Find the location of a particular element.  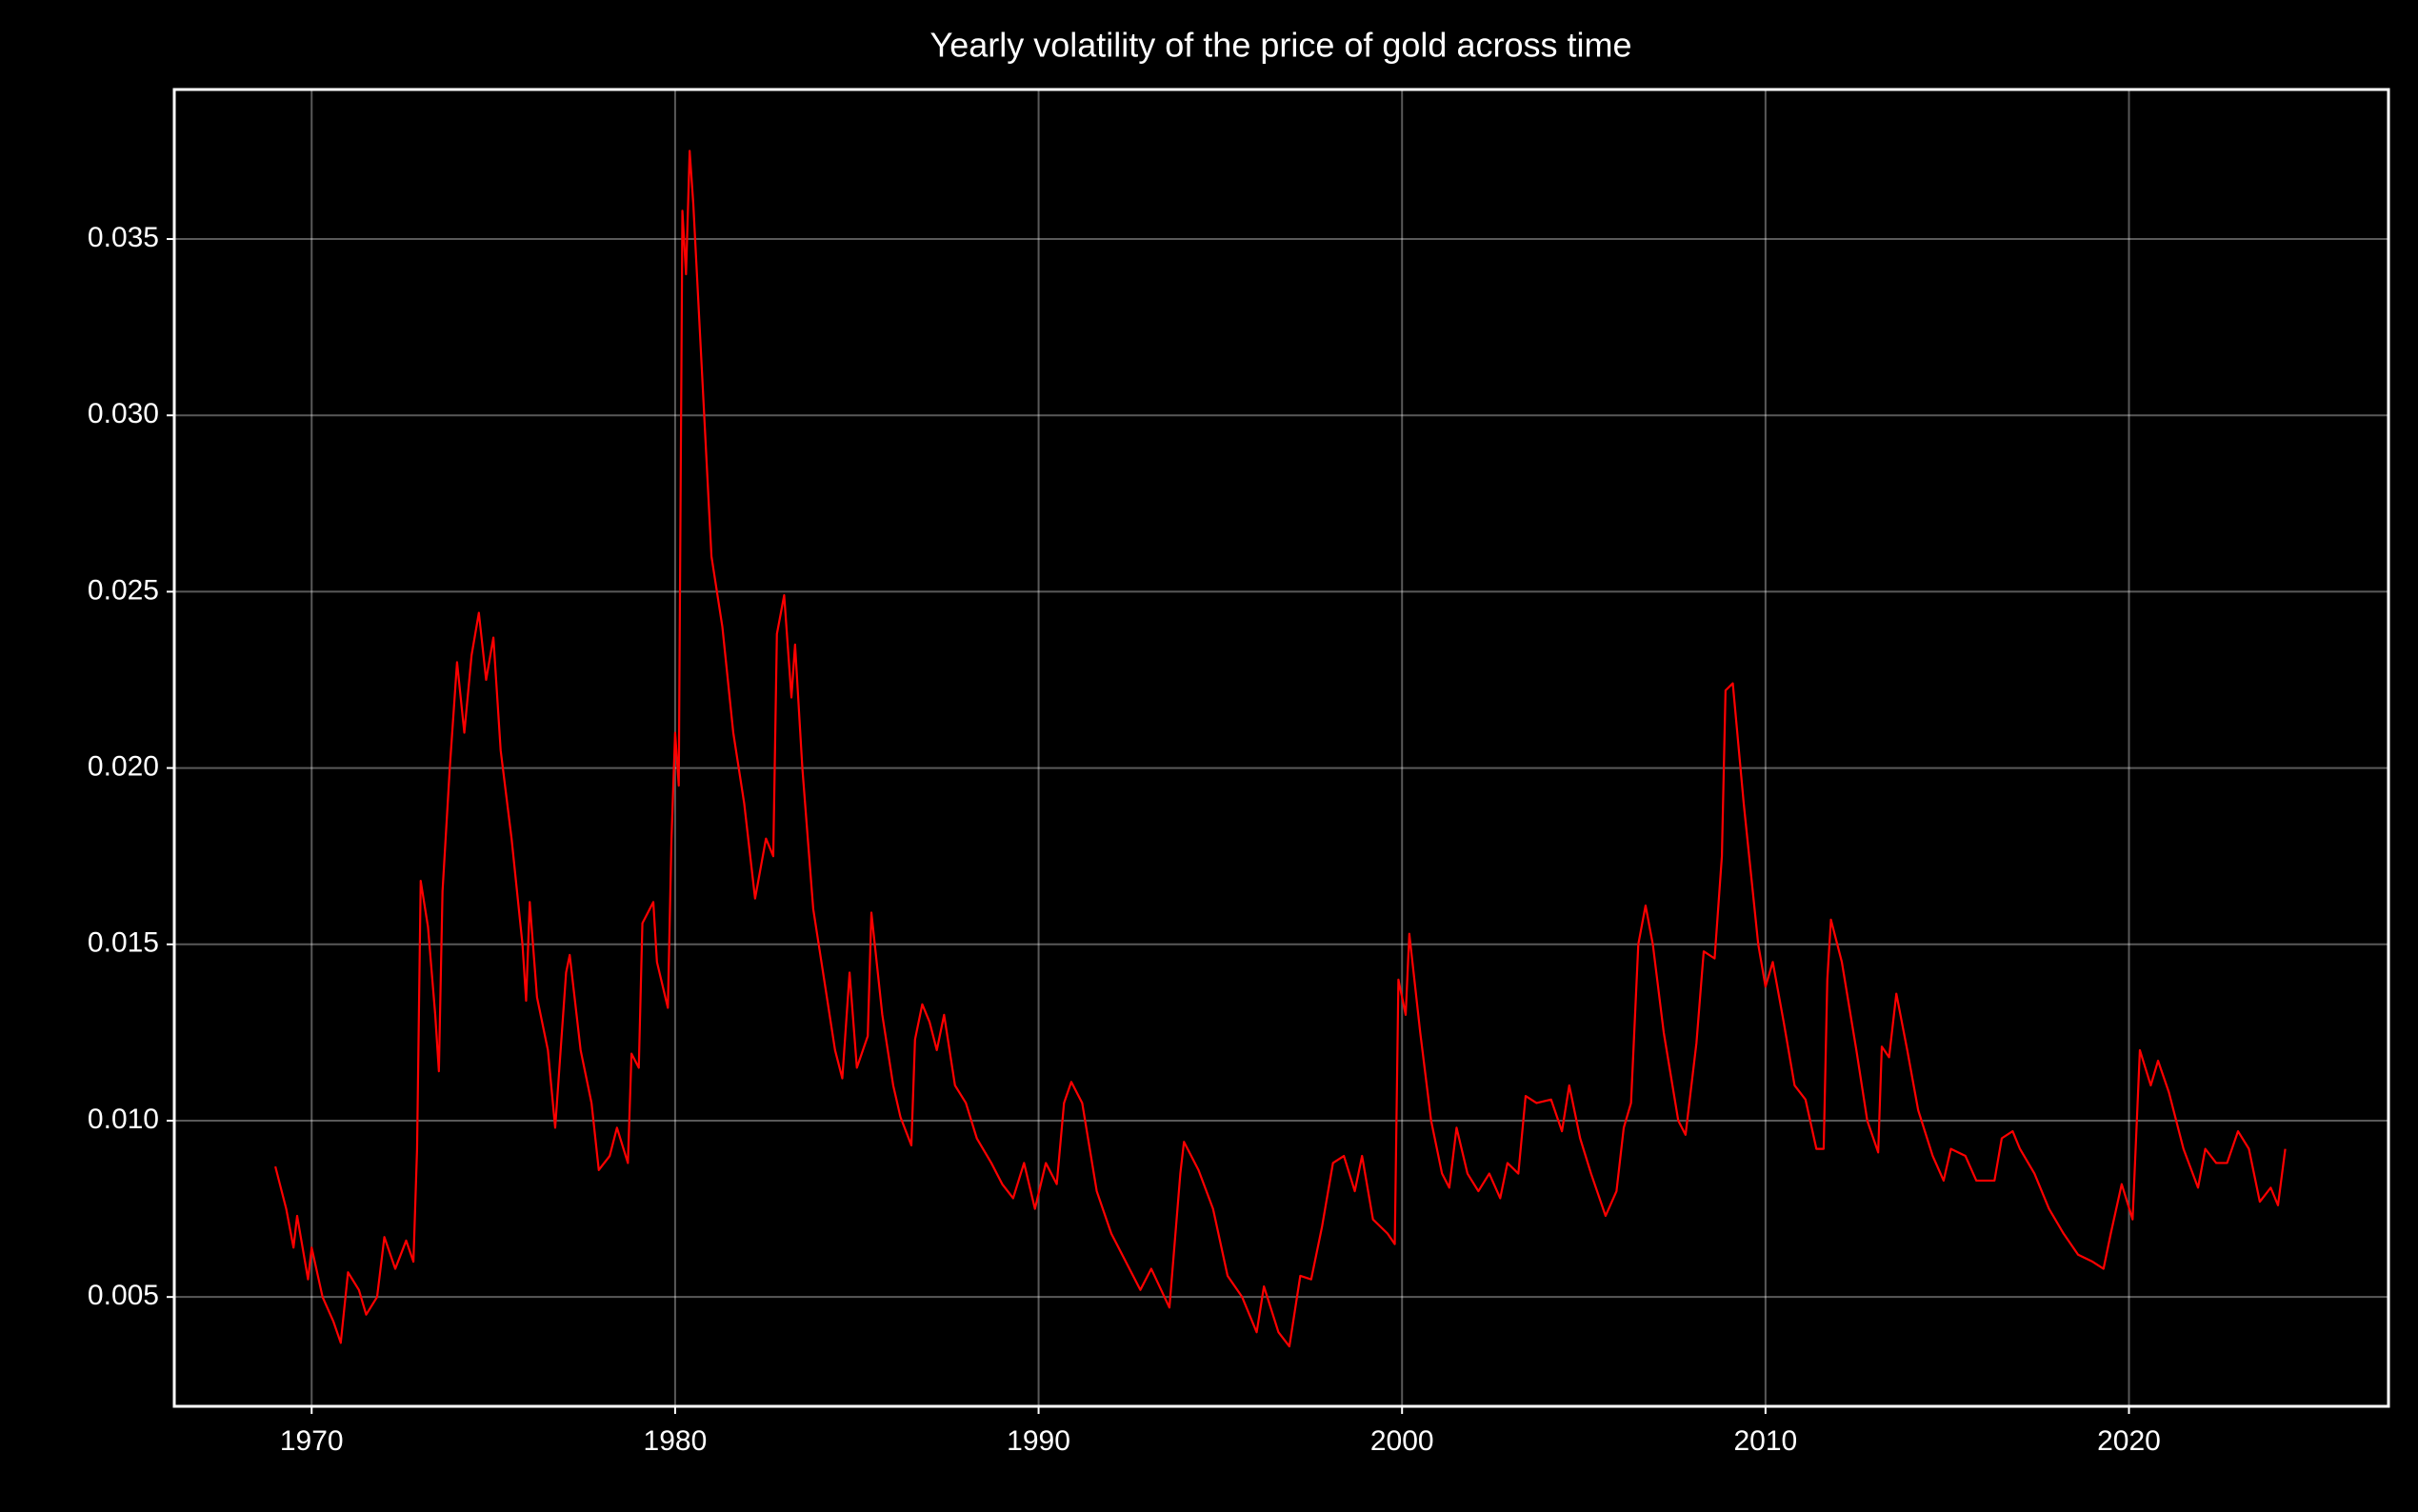

y-tick-label: 0.030 is located at coordinates (123, 413).